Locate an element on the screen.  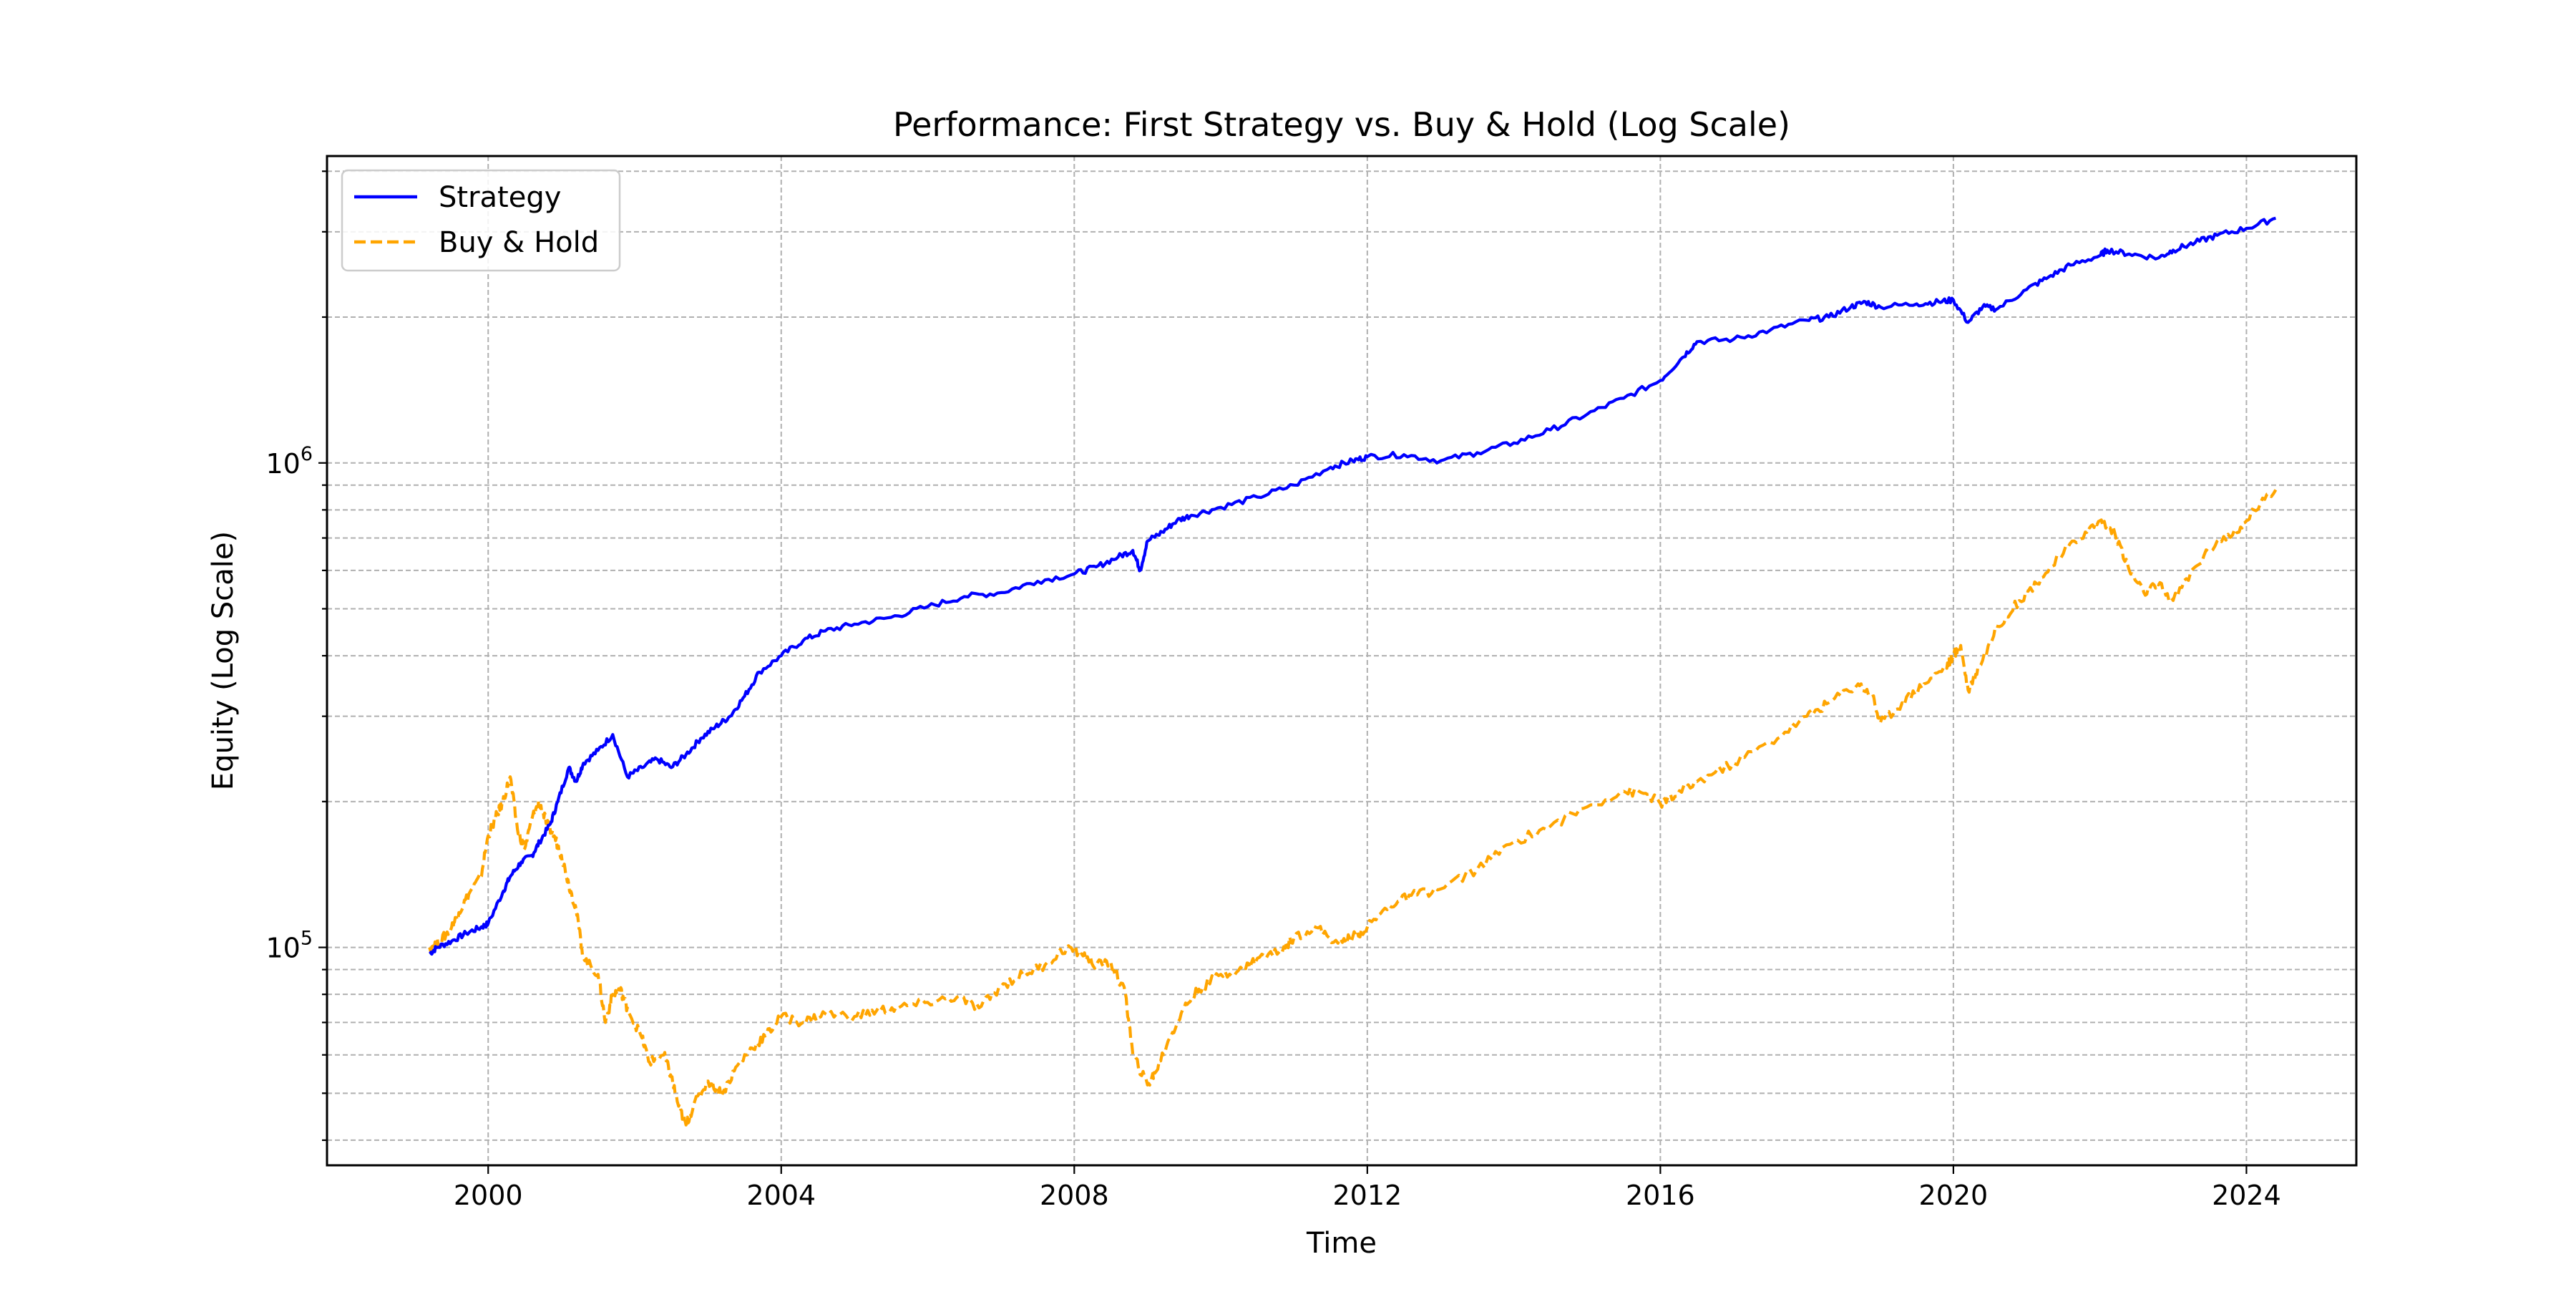
legend: Strategy Buy & Hold is located at coordinates (481, 220).